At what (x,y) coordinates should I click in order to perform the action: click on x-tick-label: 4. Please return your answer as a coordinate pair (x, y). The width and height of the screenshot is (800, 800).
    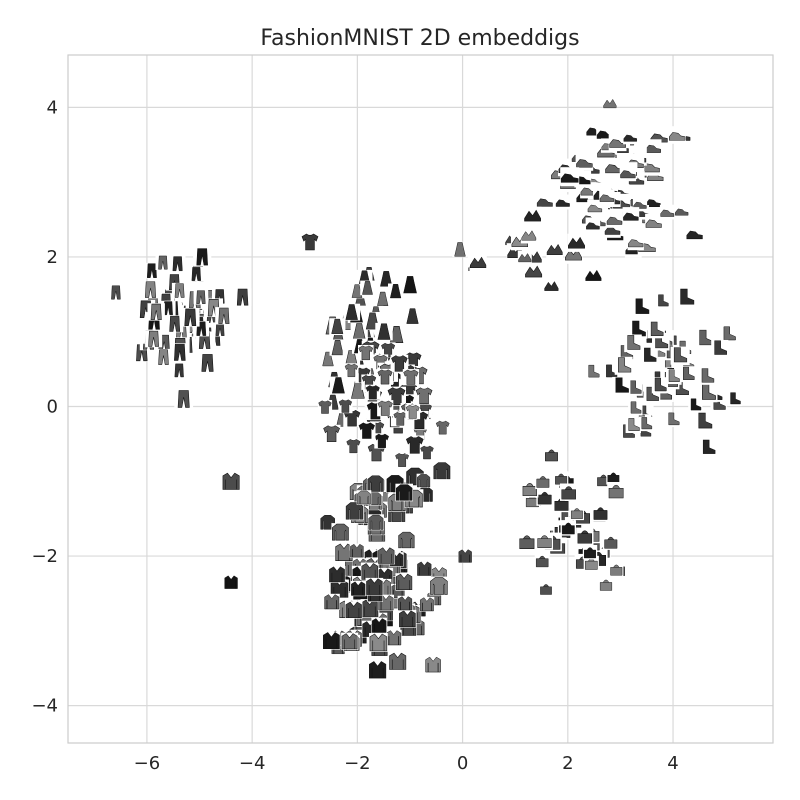
    Looking at the image, I should click on (672, 763).